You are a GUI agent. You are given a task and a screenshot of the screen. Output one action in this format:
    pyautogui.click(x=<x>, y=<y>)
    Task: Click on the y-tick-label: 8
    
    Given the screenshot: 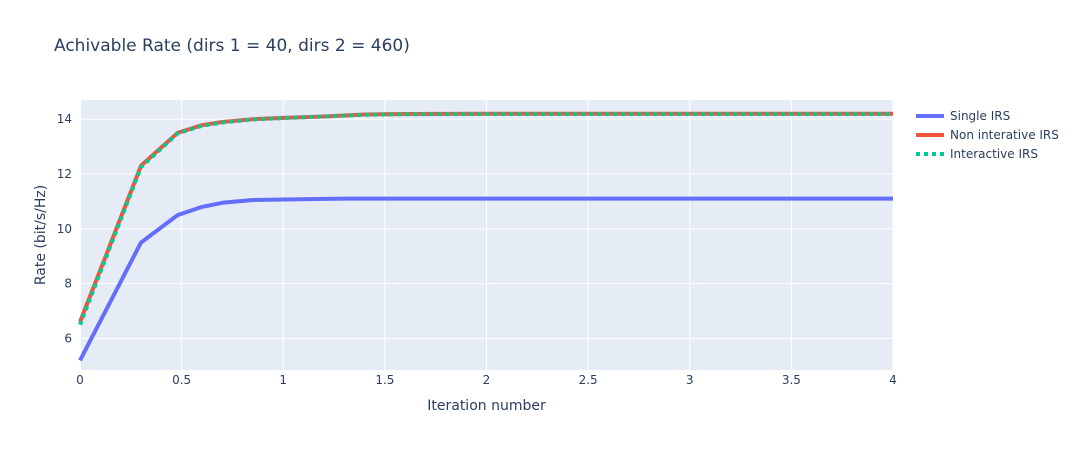 What is the action you would take?
    pyautogui.click(x=68, y=284)
    